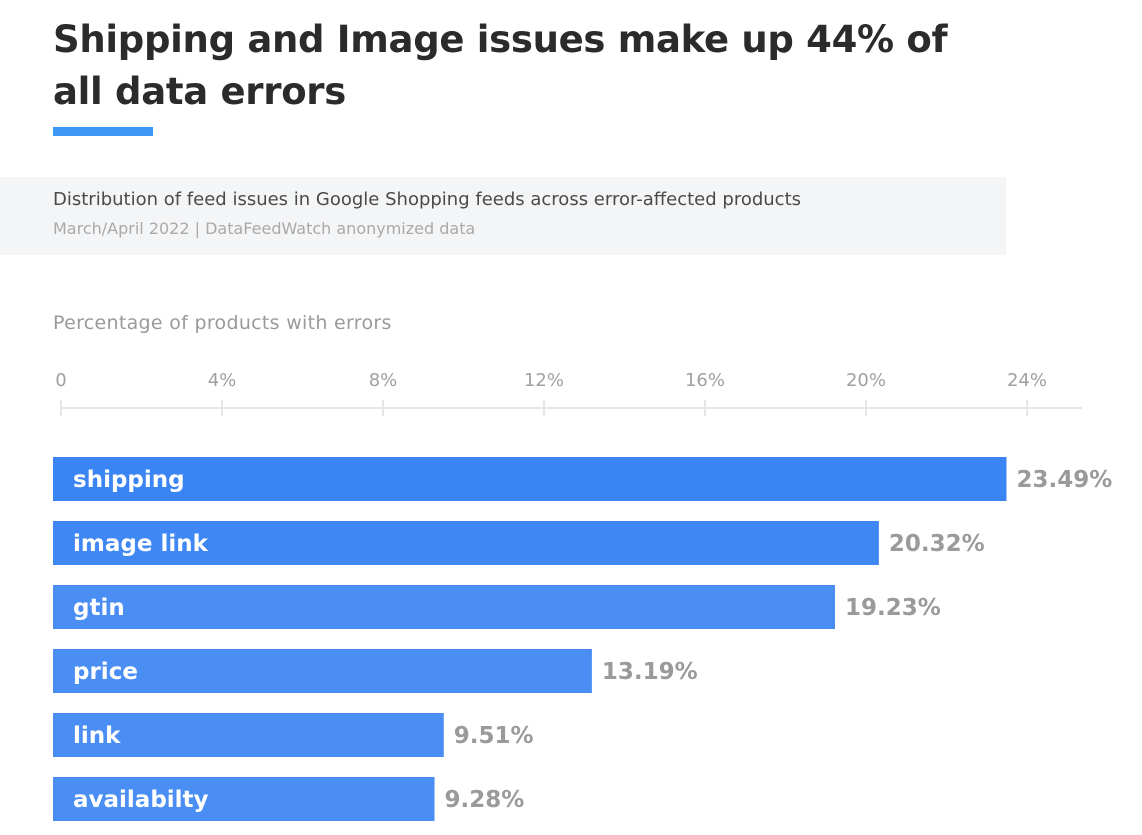  What do you see at coordinates (503, 216) in the screenshot?
I see `subtitle-band` at bounding box center [503, 216].